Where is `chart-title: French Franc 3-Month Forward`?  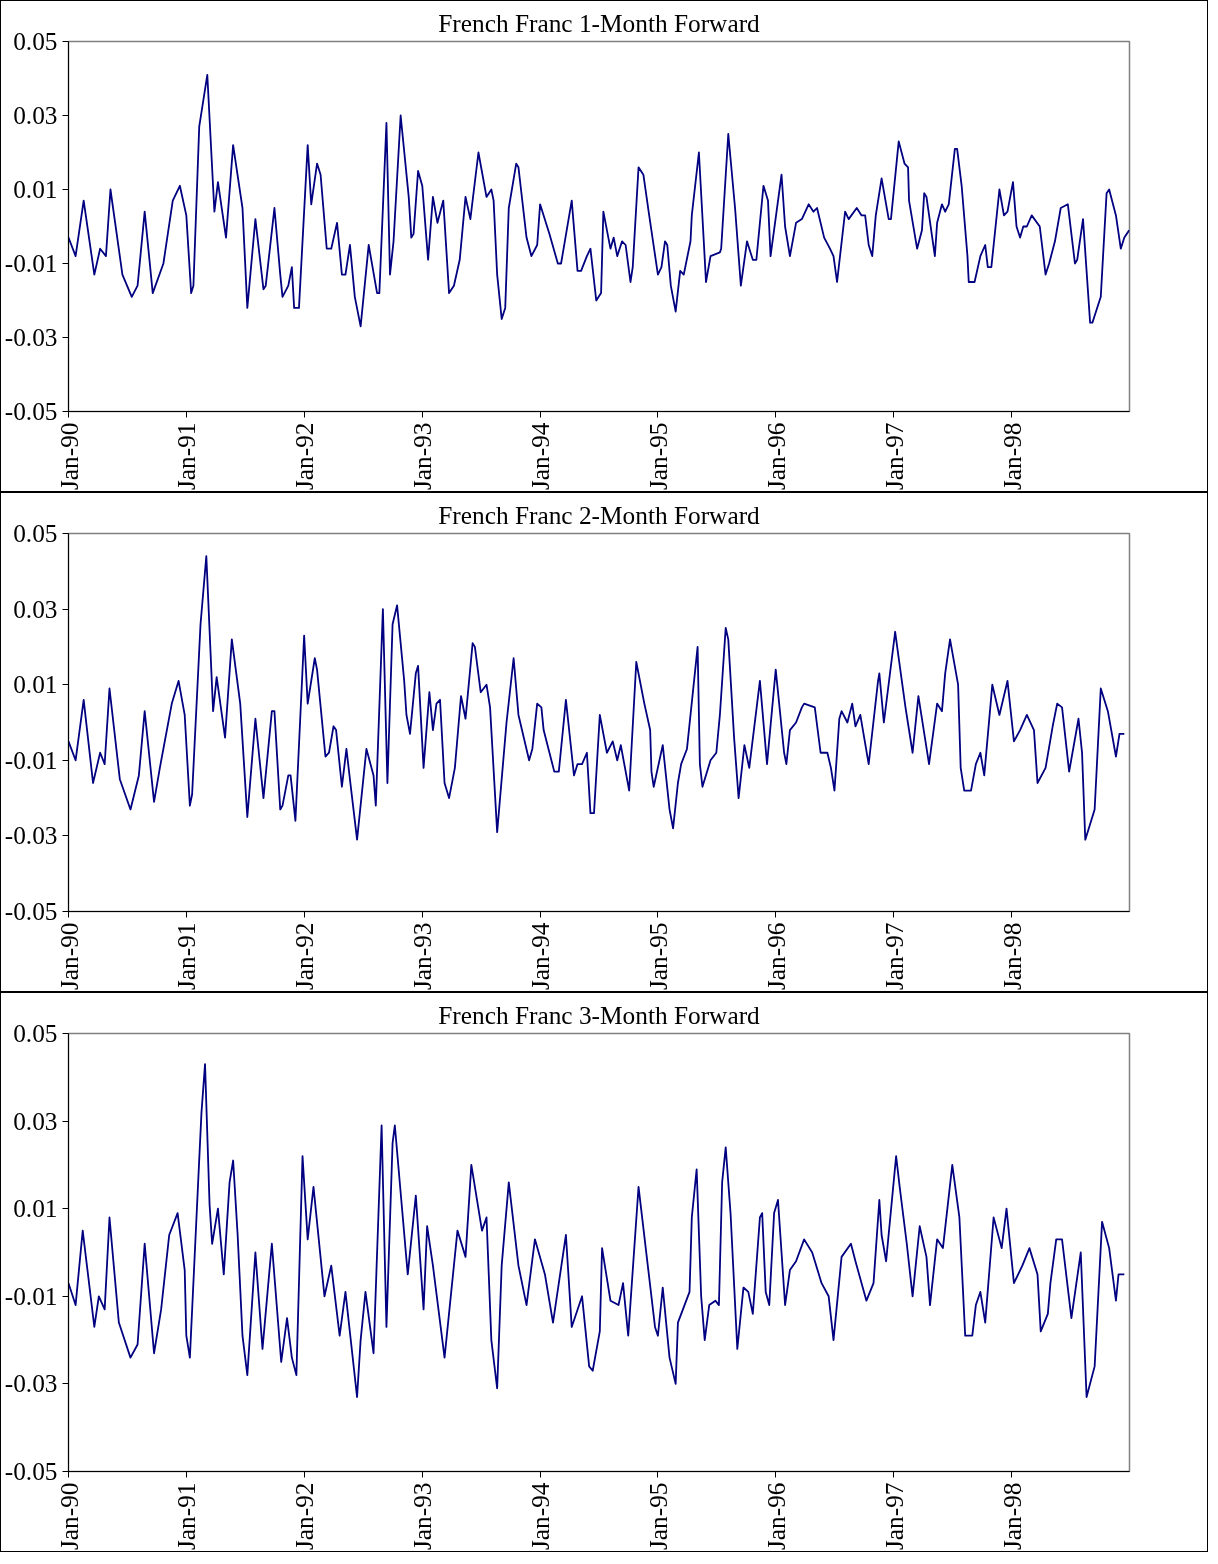
chart-title: French Franc 3-Month Forward is located at coordinates (599, 1014).